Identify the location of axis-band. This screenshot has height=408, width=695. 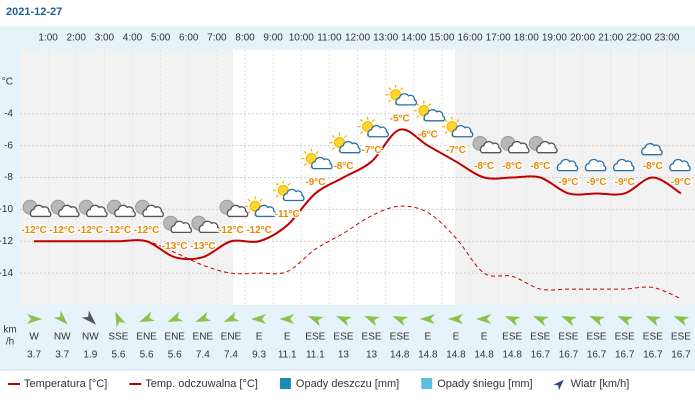
(10, 198).